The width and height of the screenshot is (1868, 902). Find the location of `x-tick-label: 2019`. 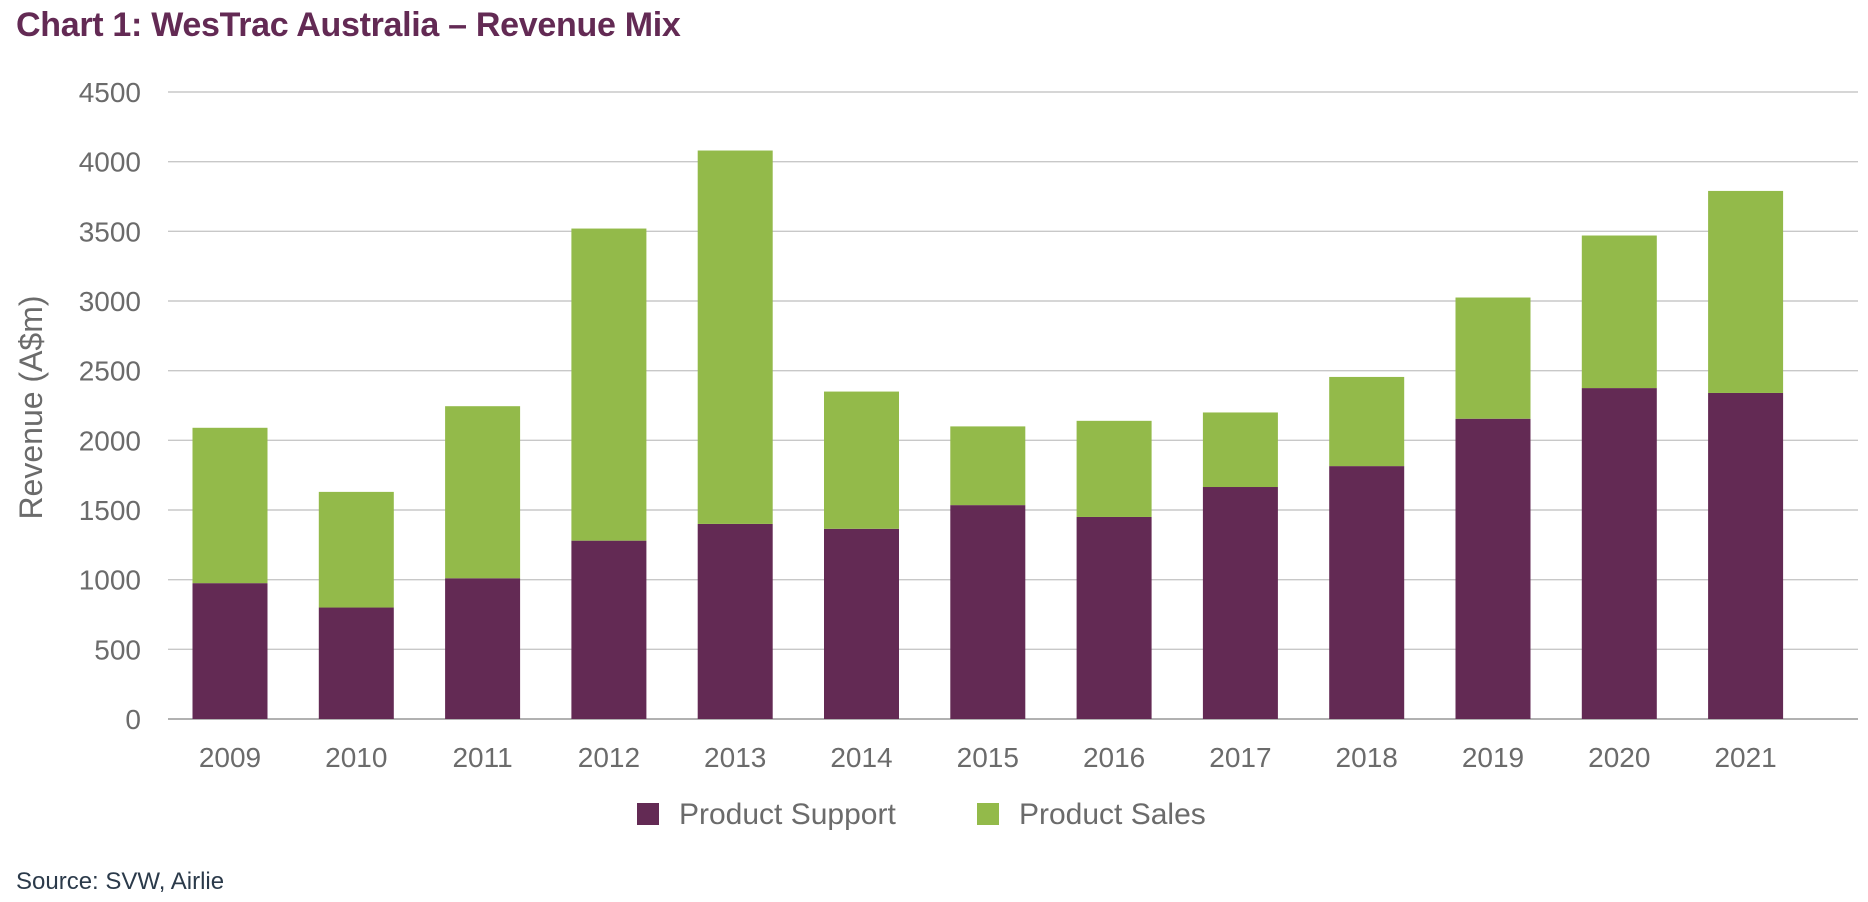

x-tick-label: 2019 is located at coordinates (1493, 757).